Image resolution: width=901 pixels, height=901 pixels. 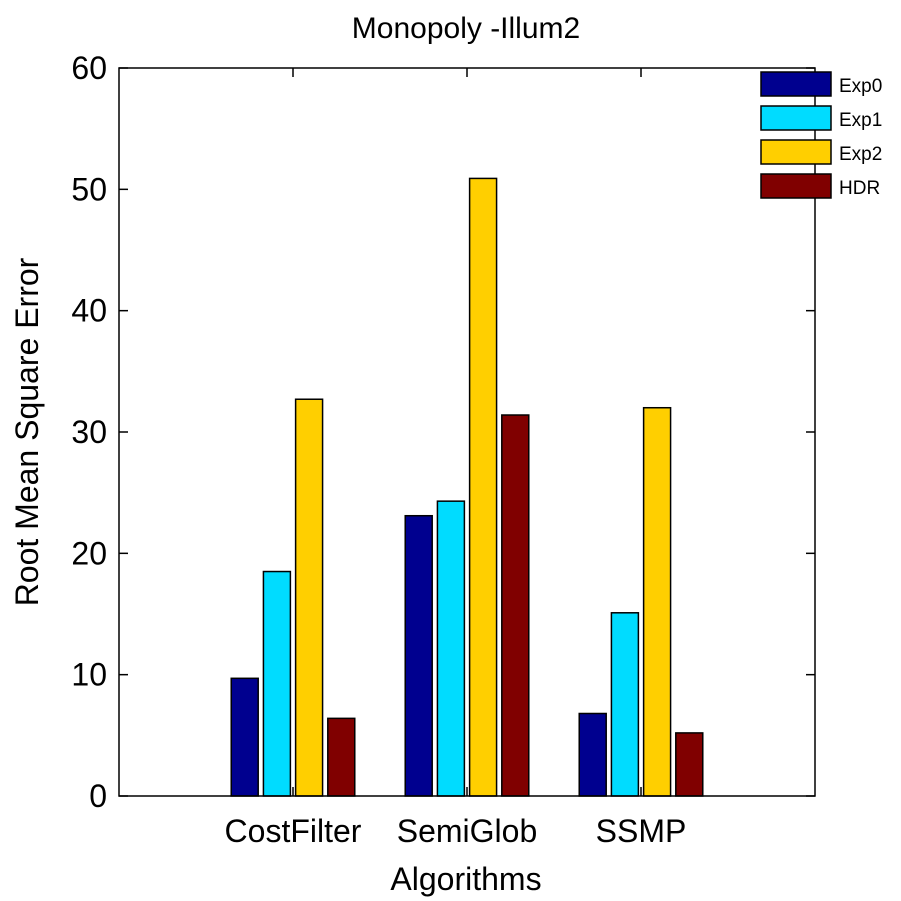 What do you see at coordinates (860, 120) in the screenshot?
I see `legend-label-exp1: Exp1` at bounding box center [860, 120].